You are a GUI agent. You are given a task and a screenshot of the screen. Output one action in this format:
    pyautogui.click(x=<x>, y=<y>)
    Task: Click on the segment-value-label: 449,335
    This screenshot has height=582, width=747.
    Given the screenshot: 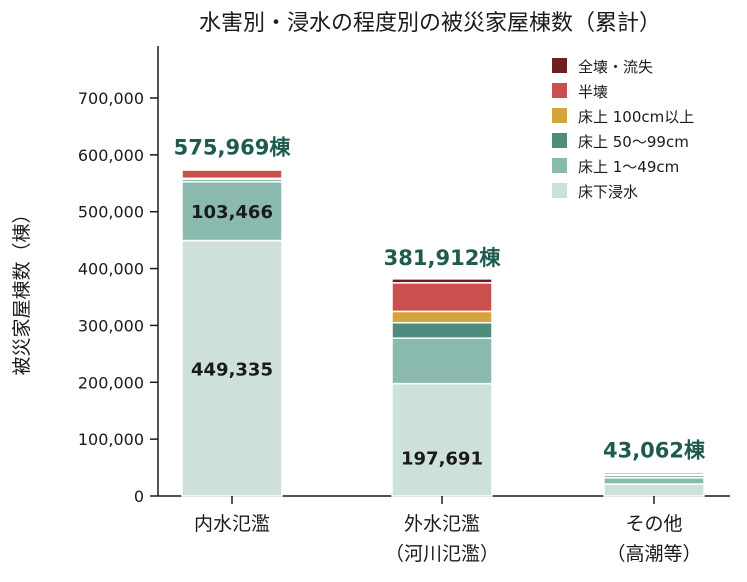 What is the action you would take?
    pyautogui.click(x=232, y=369)
    